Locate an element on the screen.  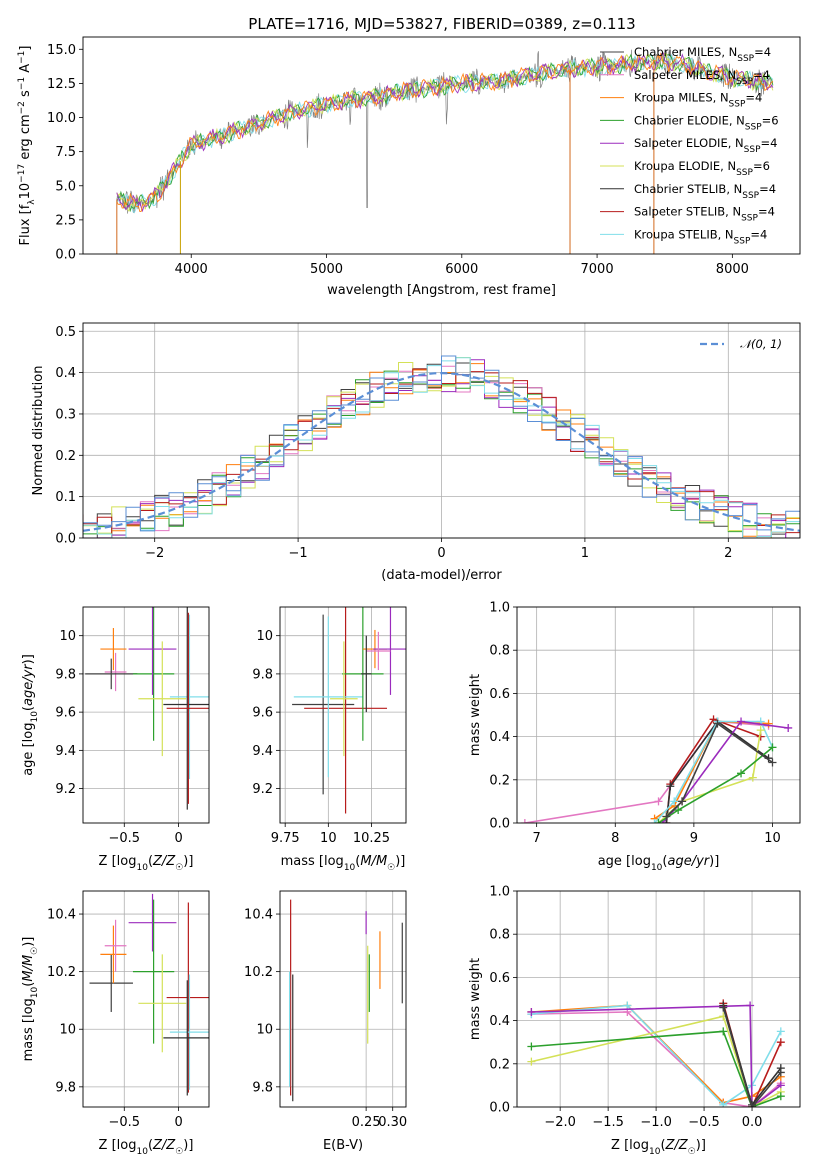
age_vs_Z-ylabel: age [log10(age/yr)] is located at coordinates (30, 715).